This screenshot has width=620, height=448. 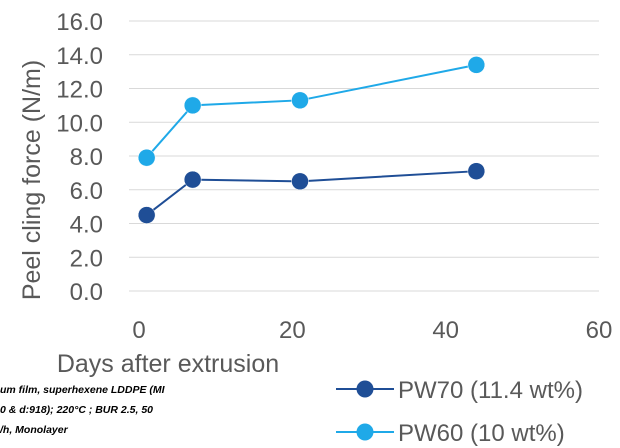 What do you see at coordinates (86, 258) in the screenshot?
I see `y-tick-label-1: 2.0` at bounding box center [86, 258].